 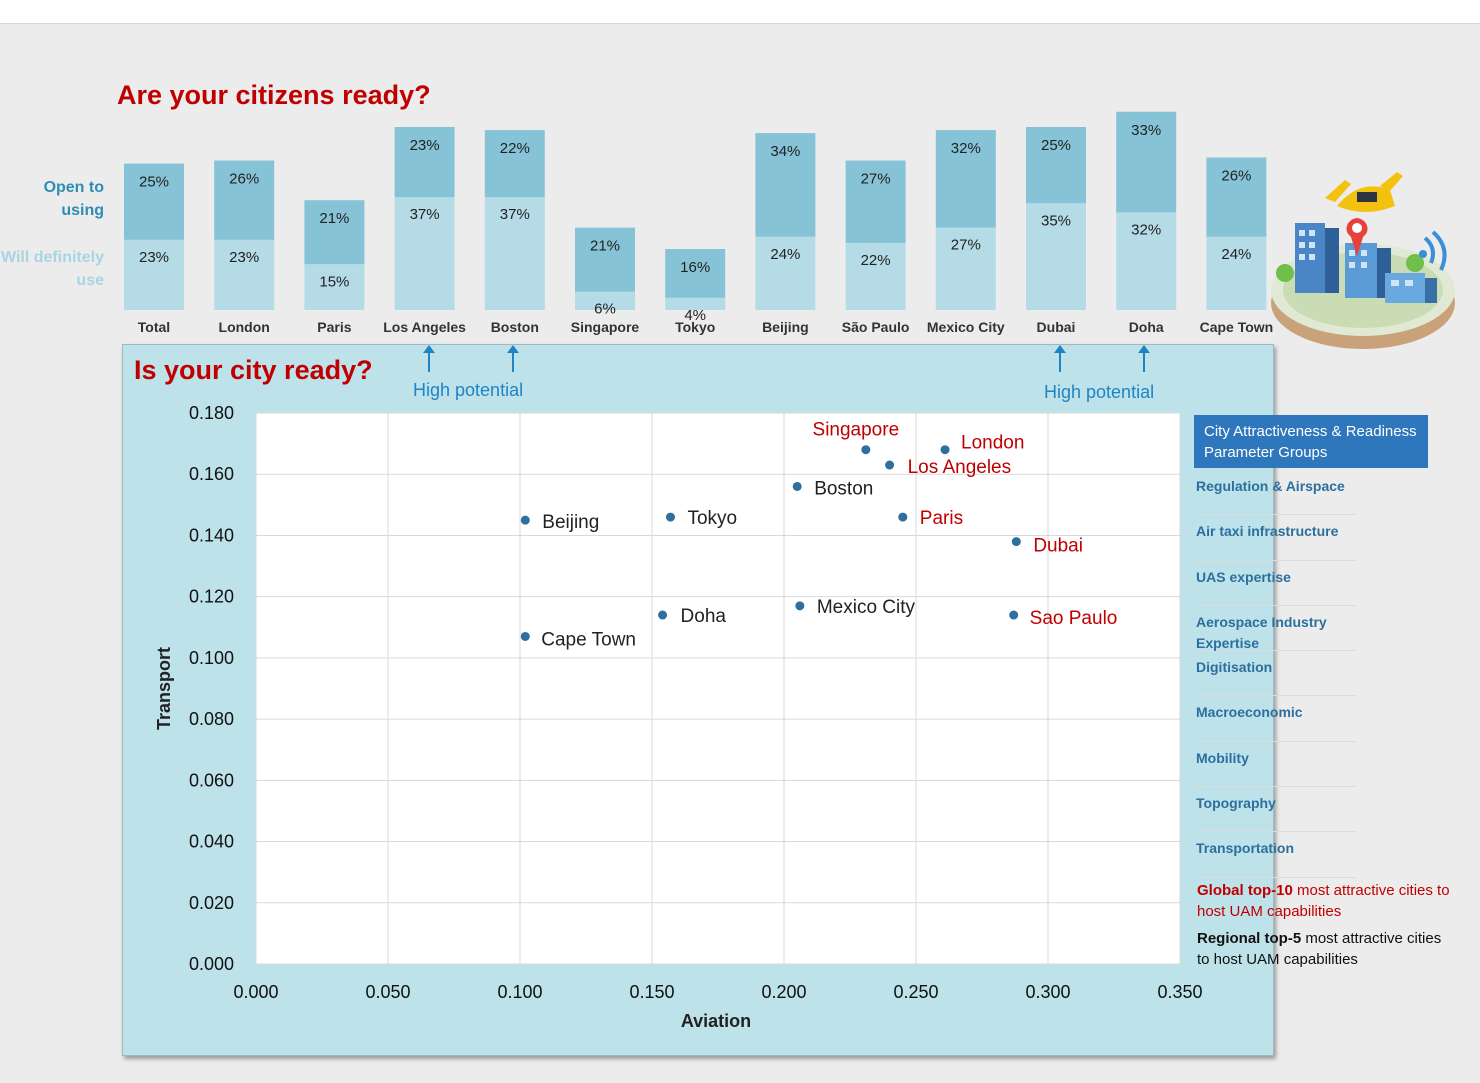 What do you see at coordinates (255, 992) in the screenshot?
I see `x-tick-label: 0.000` at bounding box center [255, 992].